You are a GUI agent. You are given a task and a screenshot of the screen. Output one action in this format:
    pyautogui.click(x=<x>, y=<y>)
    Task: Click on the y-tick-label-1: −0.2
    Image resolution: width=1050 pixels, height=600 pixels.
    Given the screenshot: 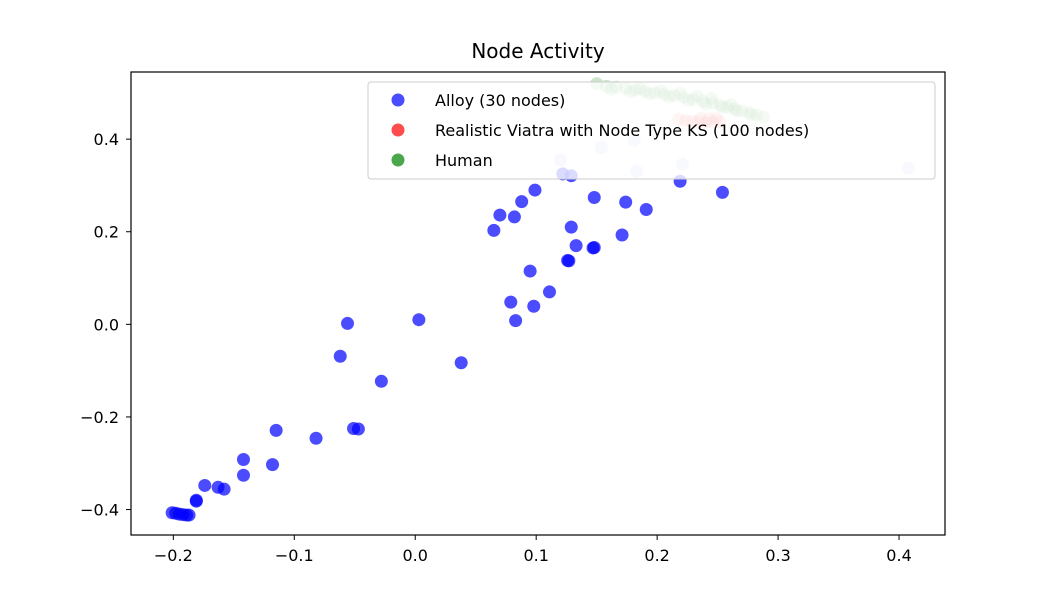 What is the action you would take?
    pyautogui.click(x=99, y=417)
    